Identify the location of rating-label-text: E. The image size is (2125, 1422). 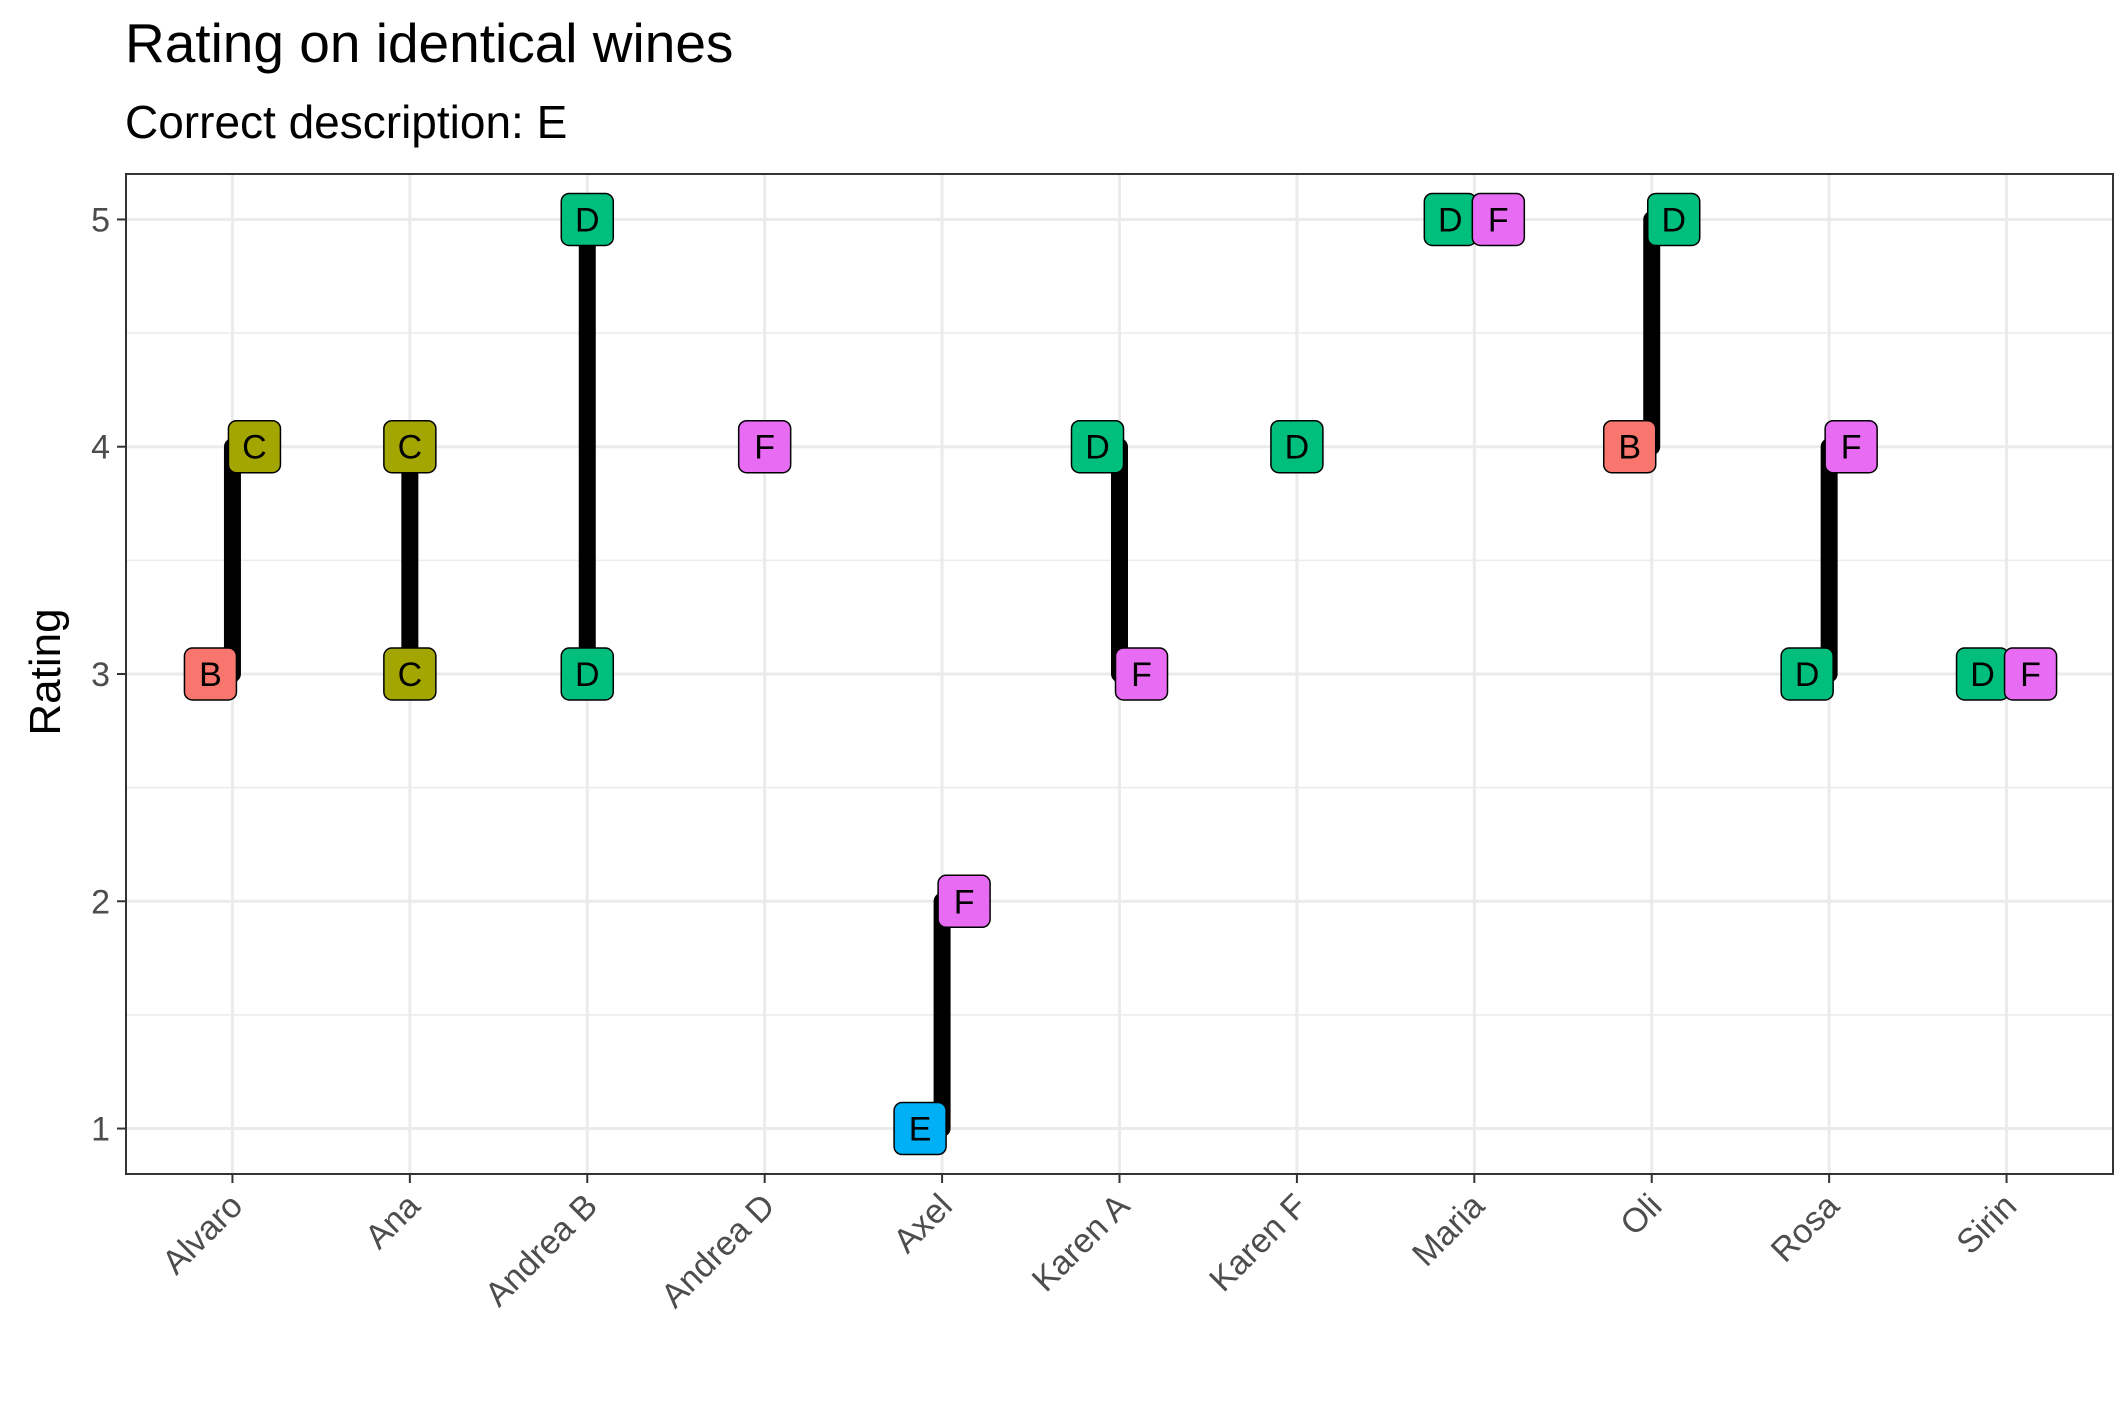
(920, 1130).